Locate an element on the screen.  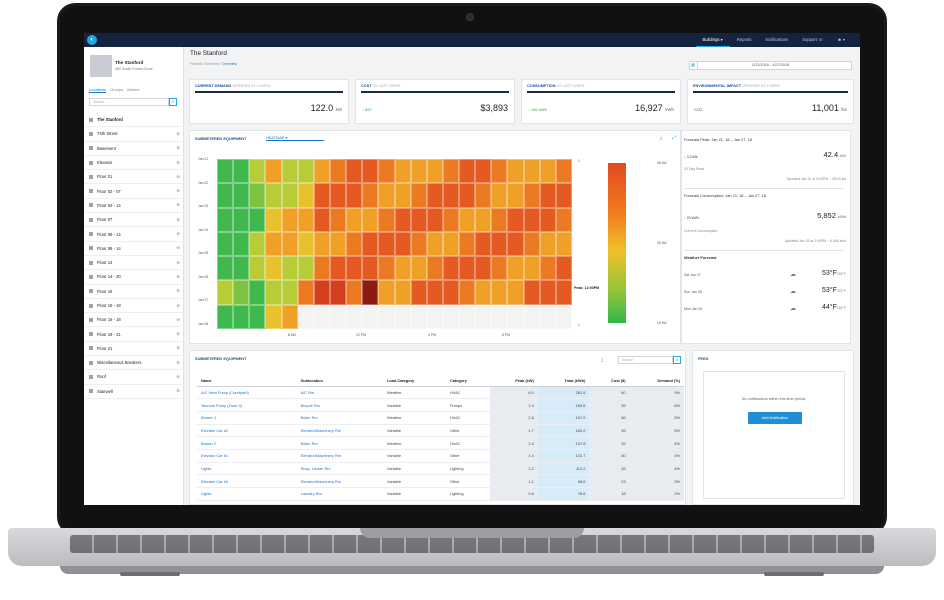
expand-icon: ⤢ is located at coordinates (674, 138).